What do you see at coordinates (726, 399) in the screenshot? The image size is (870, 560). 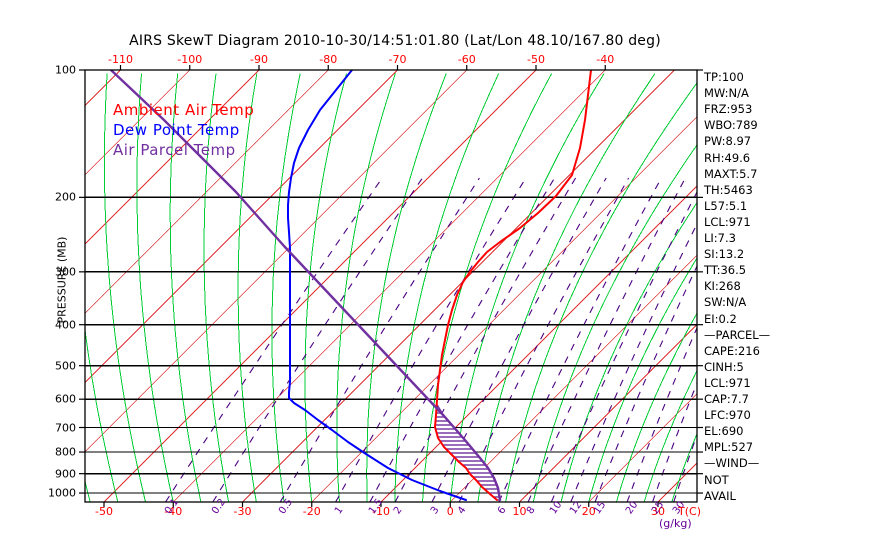 I see `panel-entry-20: CAP:7.7` at bounding box center [726, 399].